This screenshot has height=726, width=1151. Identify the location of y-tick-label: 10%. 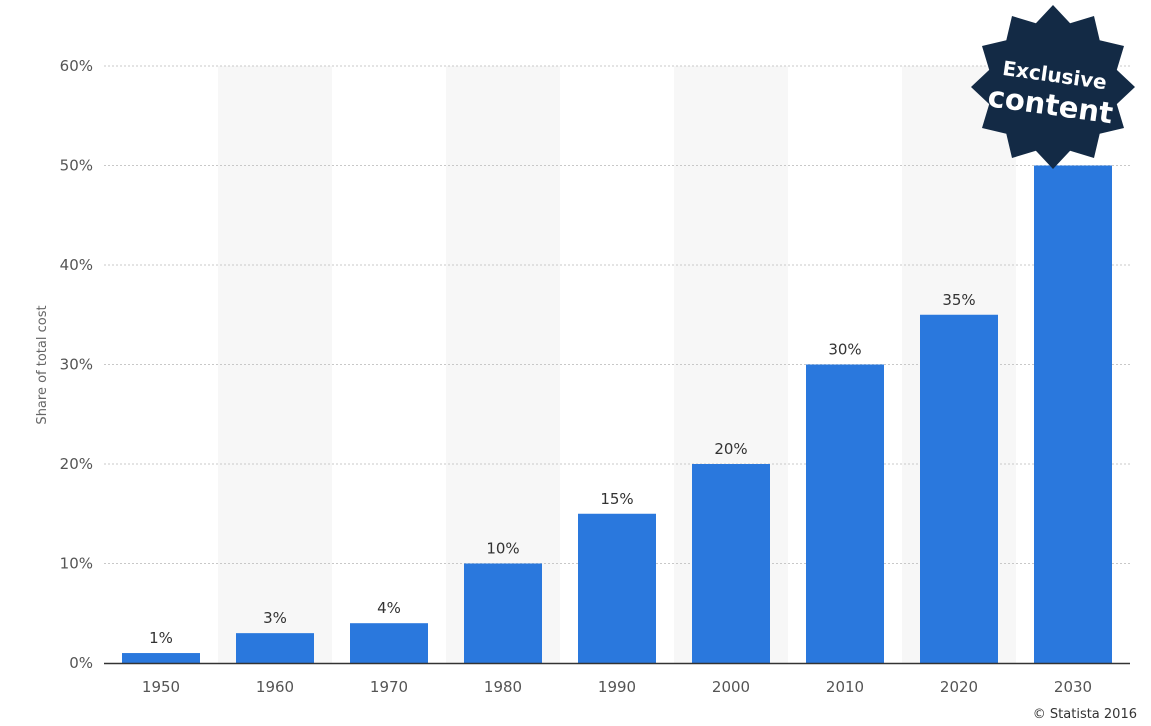
(76, 564).